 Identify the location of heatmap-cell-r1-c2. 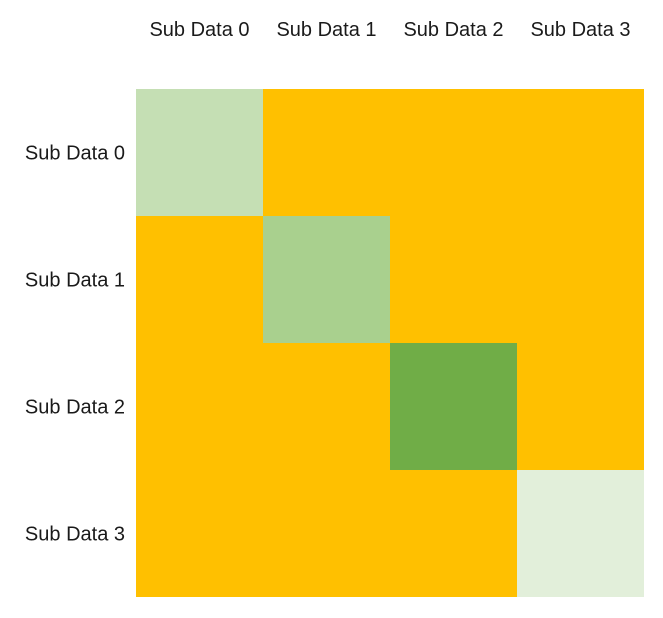
(453, 279).